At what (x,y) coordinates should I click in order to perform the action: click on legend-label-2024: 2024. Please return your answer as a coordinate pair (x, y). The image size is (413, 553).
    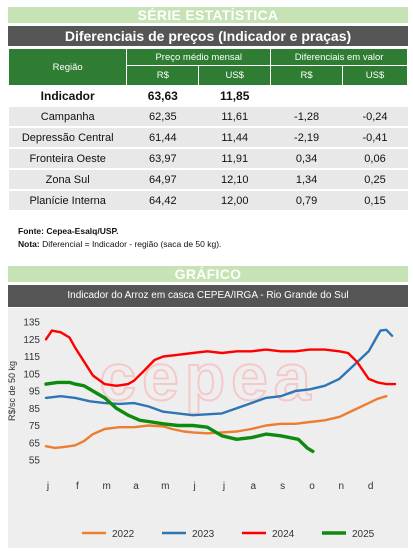
    Looking at the image, I should click on (283, 534).